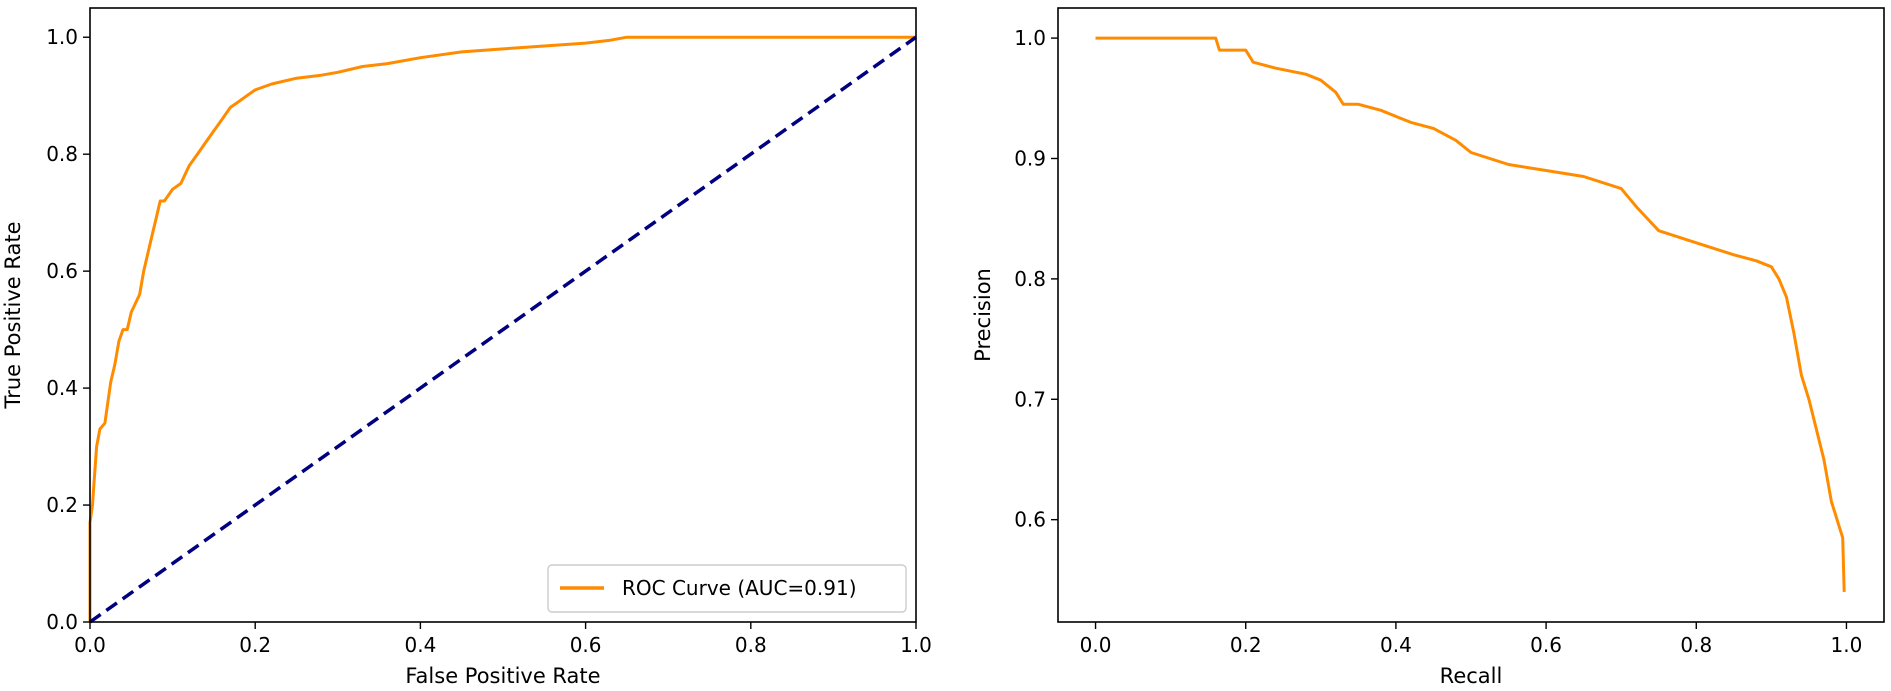  Describe the element at coordinates (13, 315) in the screenshot. I see `roc-y-axis-label: True Positive Rate` at that location.